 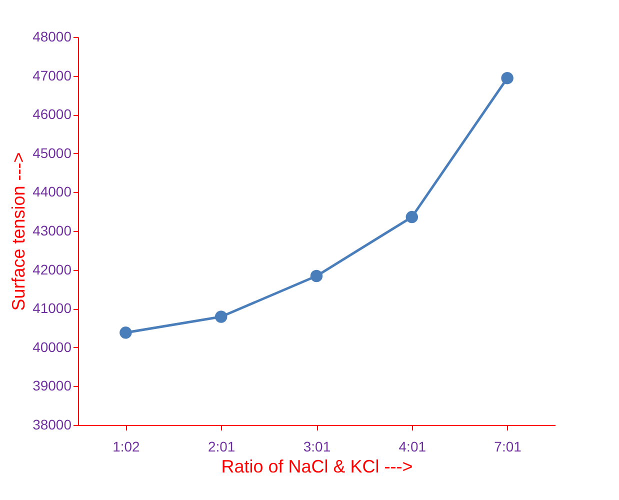 I want to click on x-tick-label: 4:01, so click(x=412, y=446).